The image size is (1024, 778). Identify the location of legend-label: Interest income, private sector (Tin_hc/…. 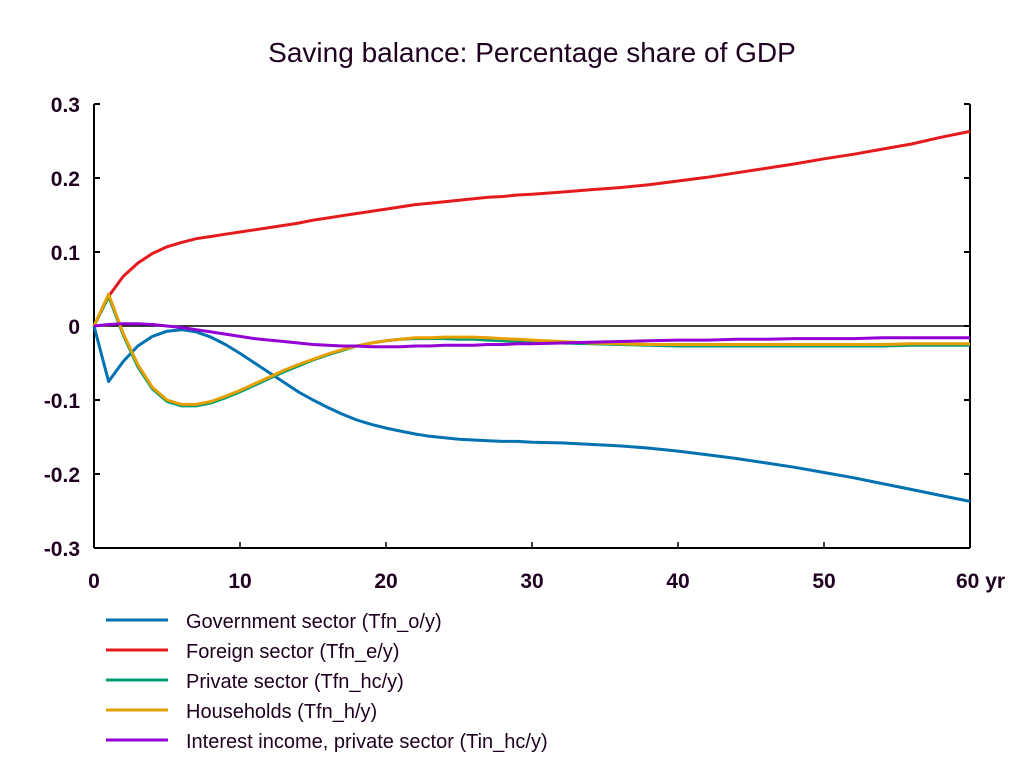
(367, 742).